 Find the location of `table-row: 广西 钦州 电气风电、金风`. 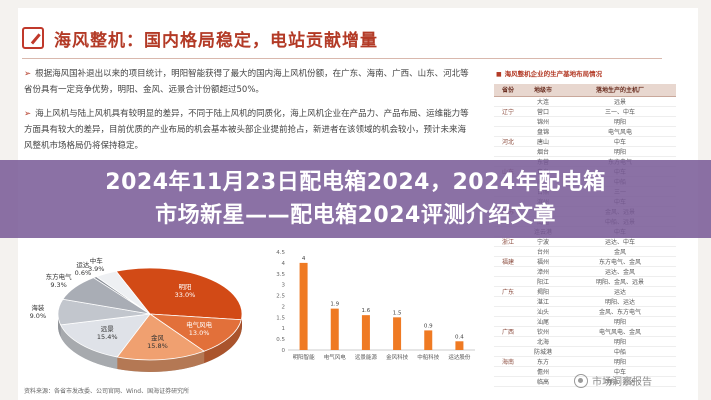

table-row: 广西 钦州 电气风电、金风 is located at coordinates (585, 331).